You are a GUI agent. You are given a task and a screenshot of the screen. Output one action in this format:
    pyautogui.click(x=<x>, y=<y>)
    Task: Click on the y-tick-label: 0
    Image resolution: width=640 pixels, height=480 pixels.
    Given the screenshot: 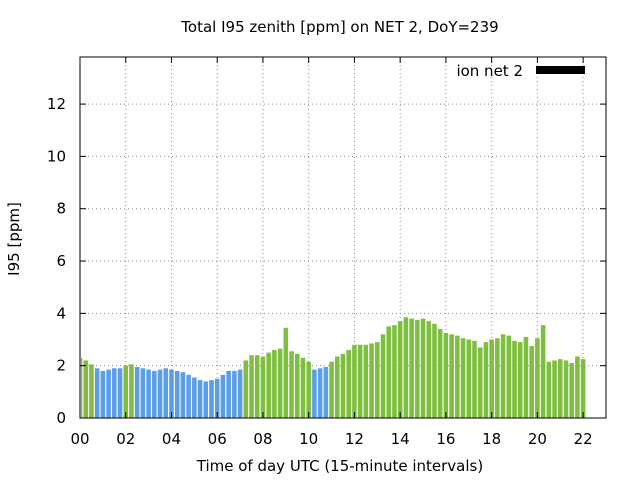 What is the action you would take?
    pyautogui.click(x=61, y=418)
    